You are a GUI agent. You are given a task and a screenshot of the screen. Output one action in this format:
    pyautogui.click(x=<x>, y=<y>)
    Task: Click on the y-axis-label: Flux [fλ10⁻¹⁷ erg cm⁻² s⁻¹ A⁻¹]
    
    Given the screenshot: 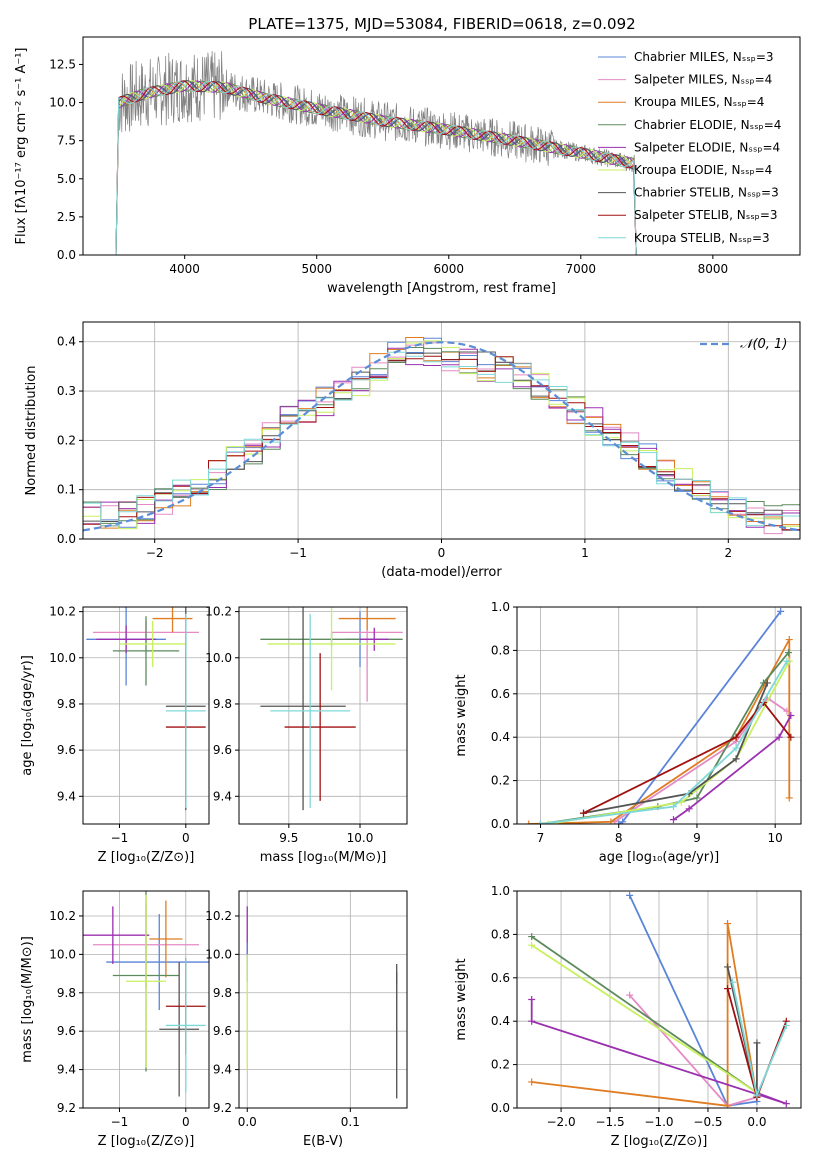 What is the action you would take?
    pyautogui.click(x=21, y=146)
    